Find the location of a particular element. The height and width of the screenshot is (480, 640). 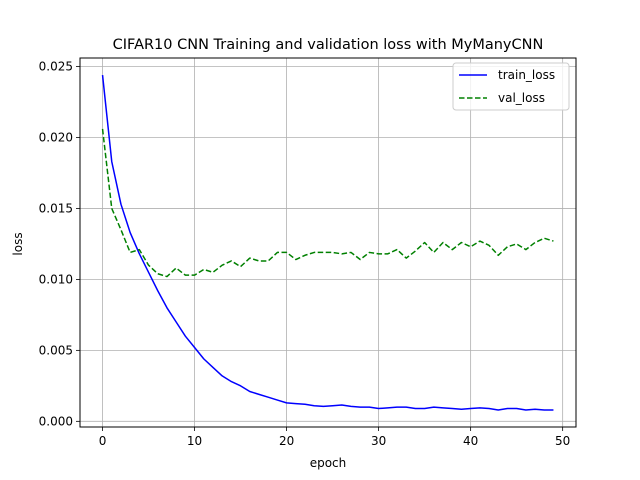

x-axis: 0 10 20 30 40 50 is located at coordinates (334, 437).